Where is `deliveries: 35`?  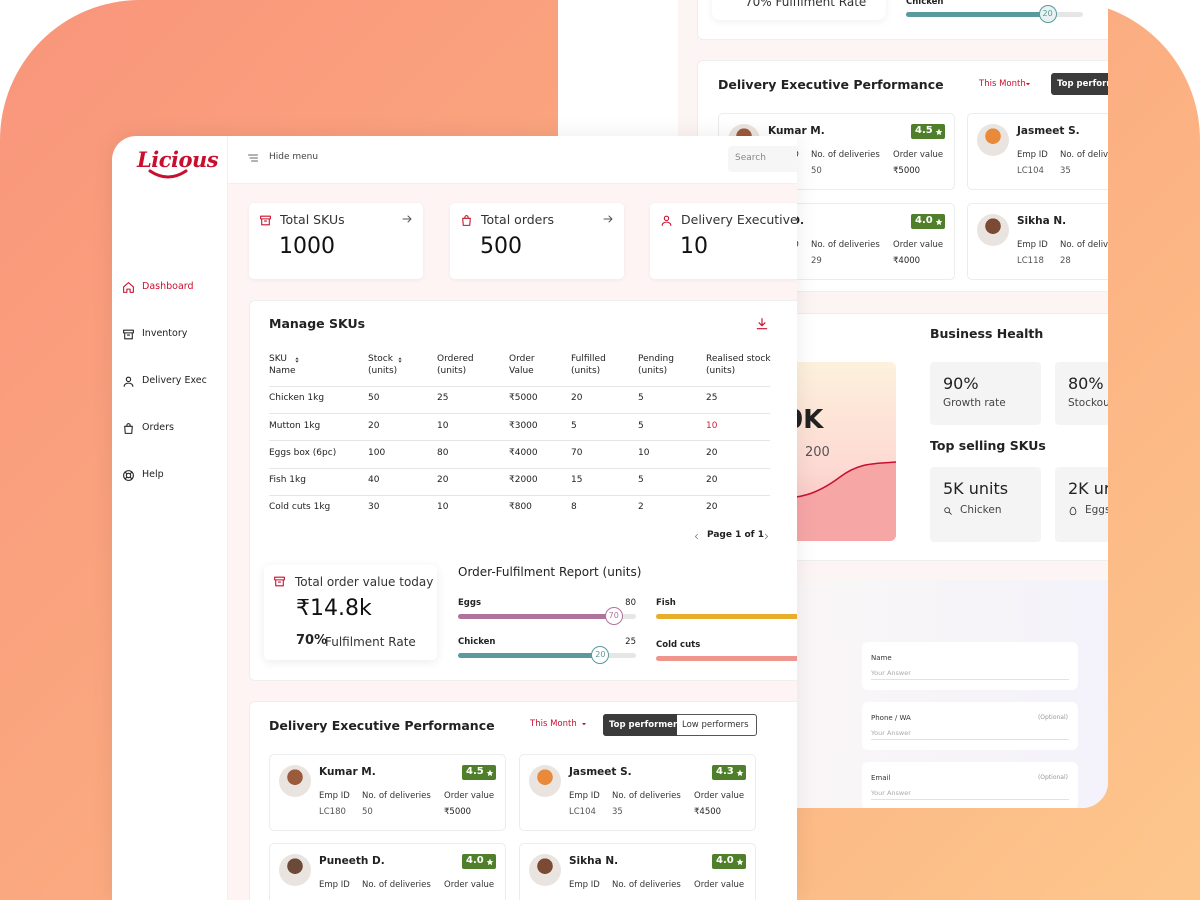 deliveries: 35 is located at coordinates (1065, 170).